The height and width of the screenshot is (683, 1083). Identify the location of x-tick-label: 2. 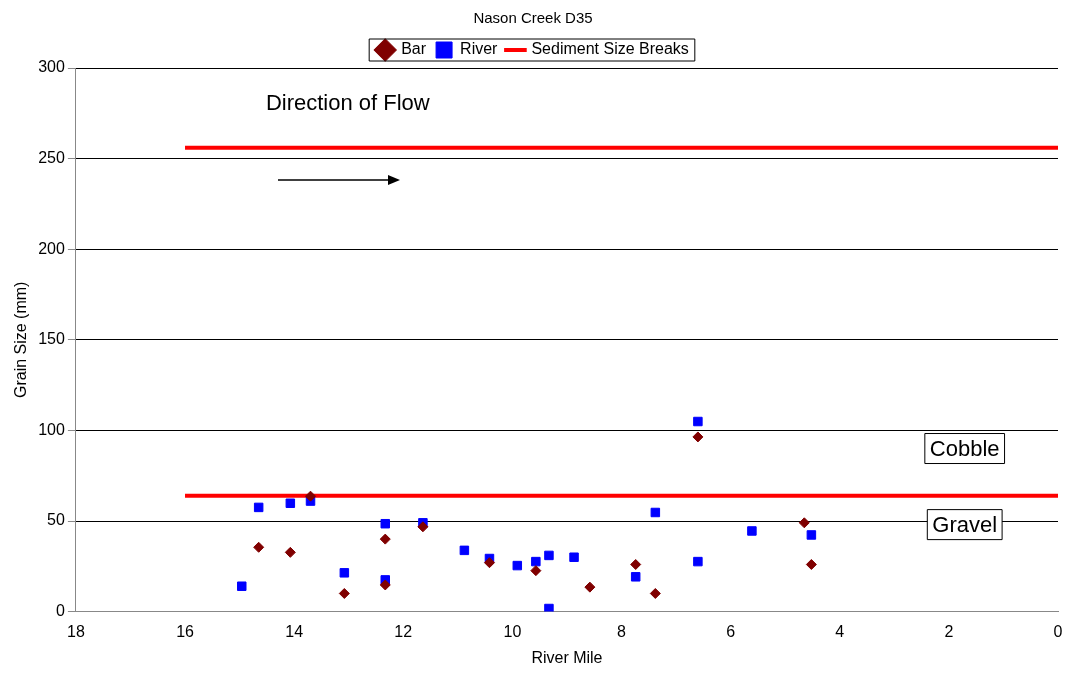
(949, 631).